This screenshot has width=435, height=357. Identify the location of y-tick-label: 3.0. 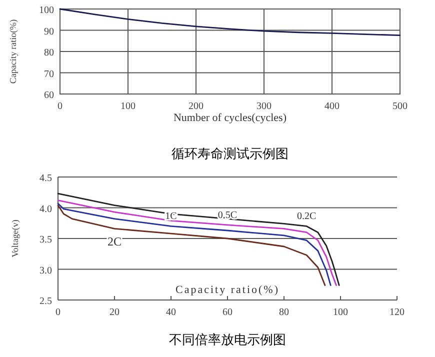
(46, 270).